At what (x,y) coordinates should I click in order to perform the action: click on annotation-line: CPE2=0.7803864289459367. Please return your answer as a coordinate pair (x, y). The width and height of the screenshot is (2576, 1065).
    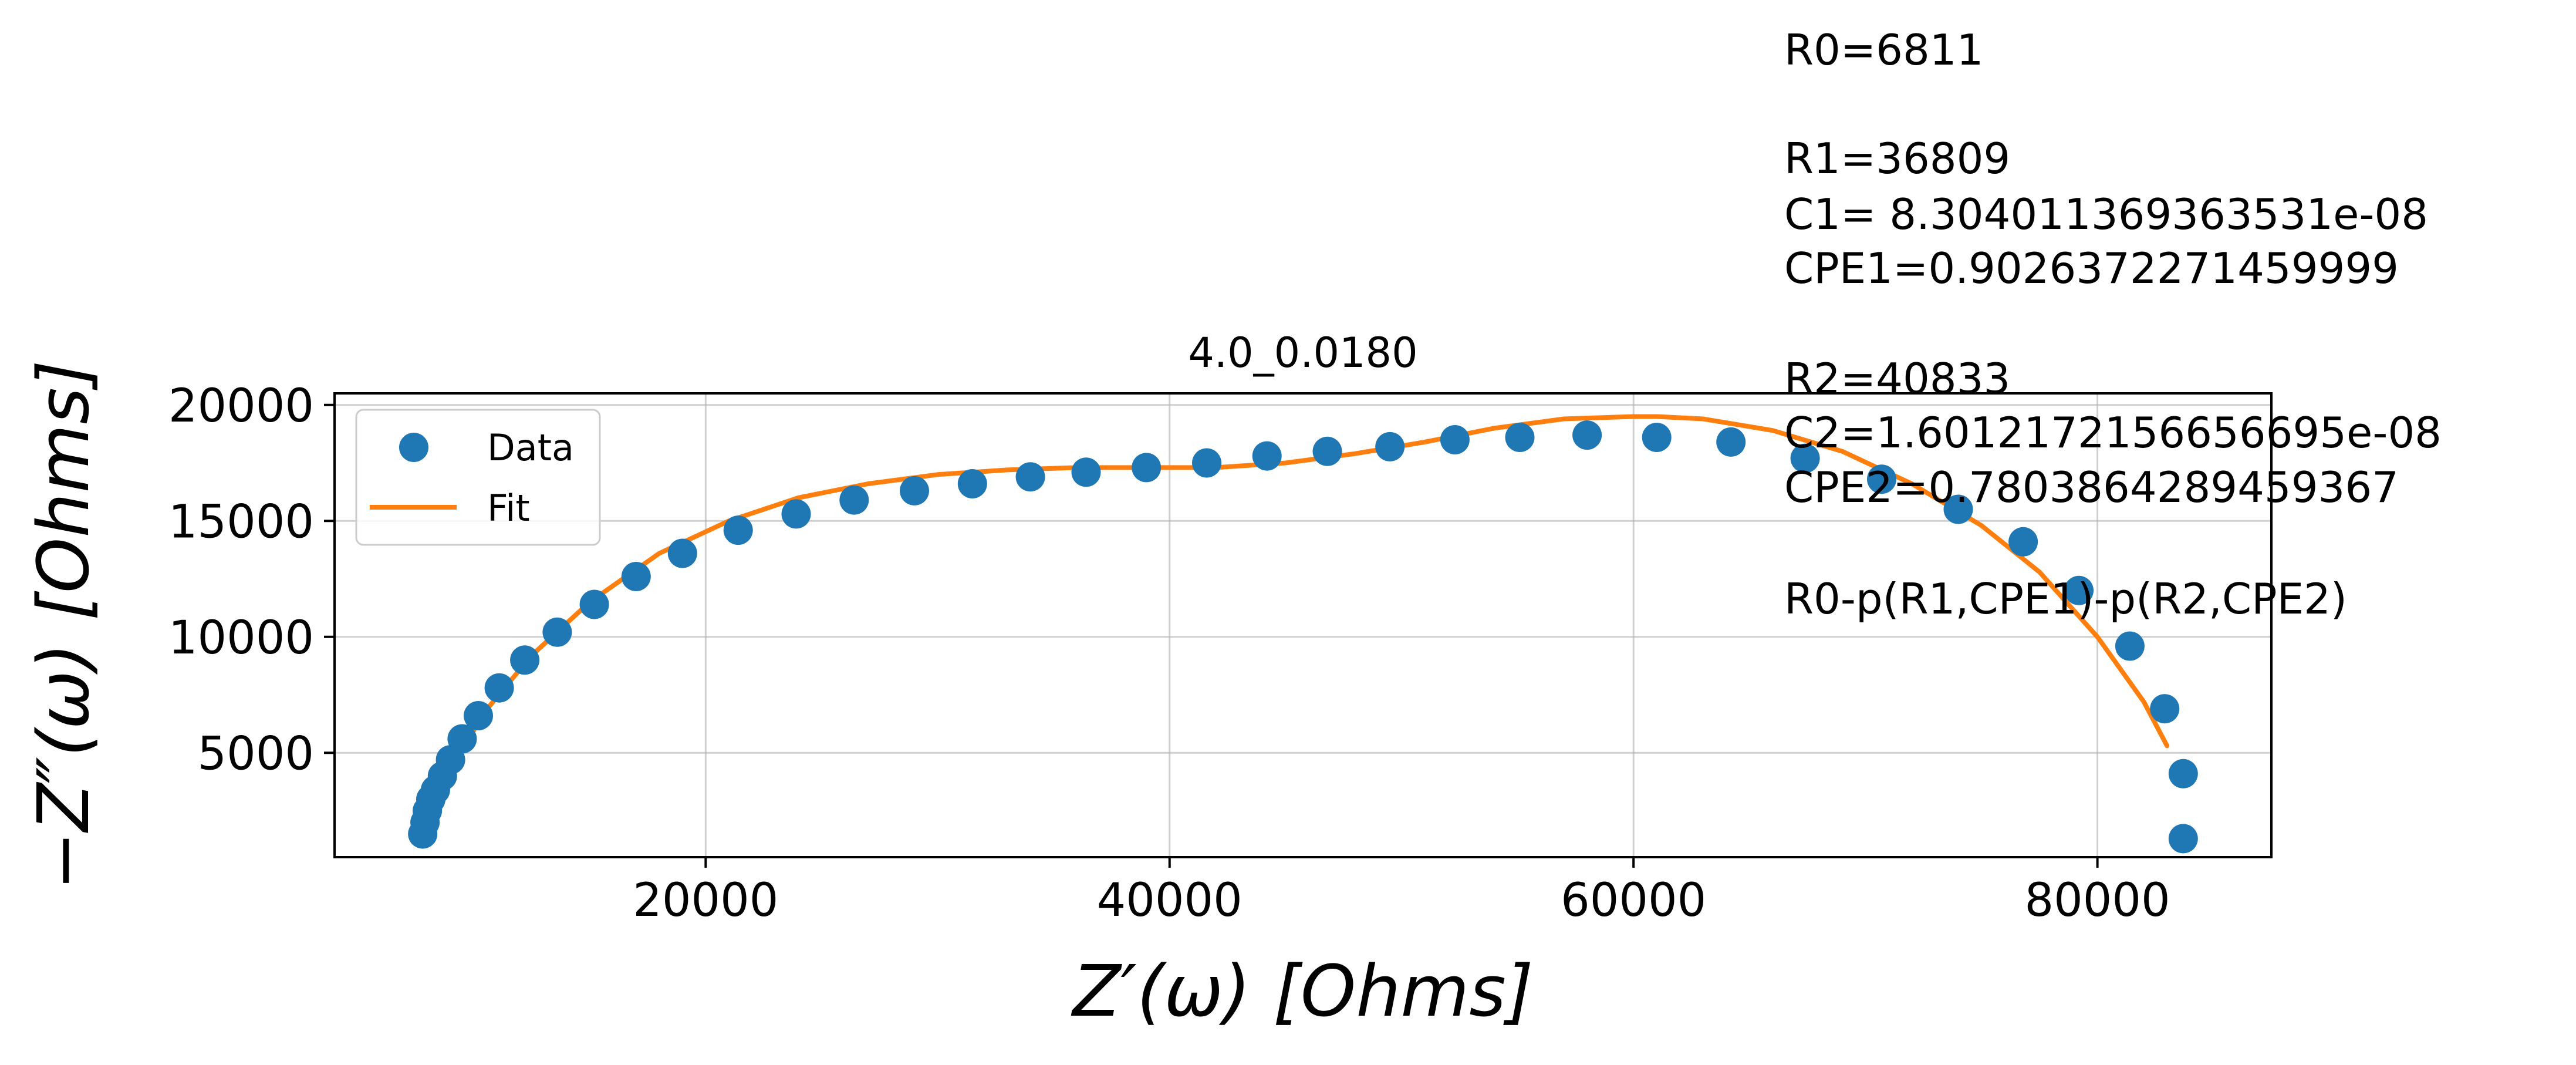
    Looking at the image, I should click on (2091, 487).